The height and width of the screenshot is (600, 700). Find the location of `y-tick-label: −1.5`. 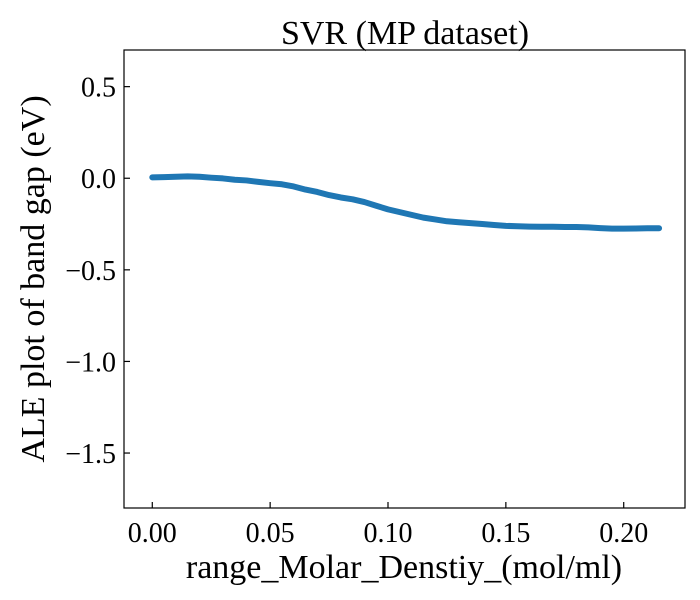

y-tick-label: −1.5 is located at coordinates (90, 454).